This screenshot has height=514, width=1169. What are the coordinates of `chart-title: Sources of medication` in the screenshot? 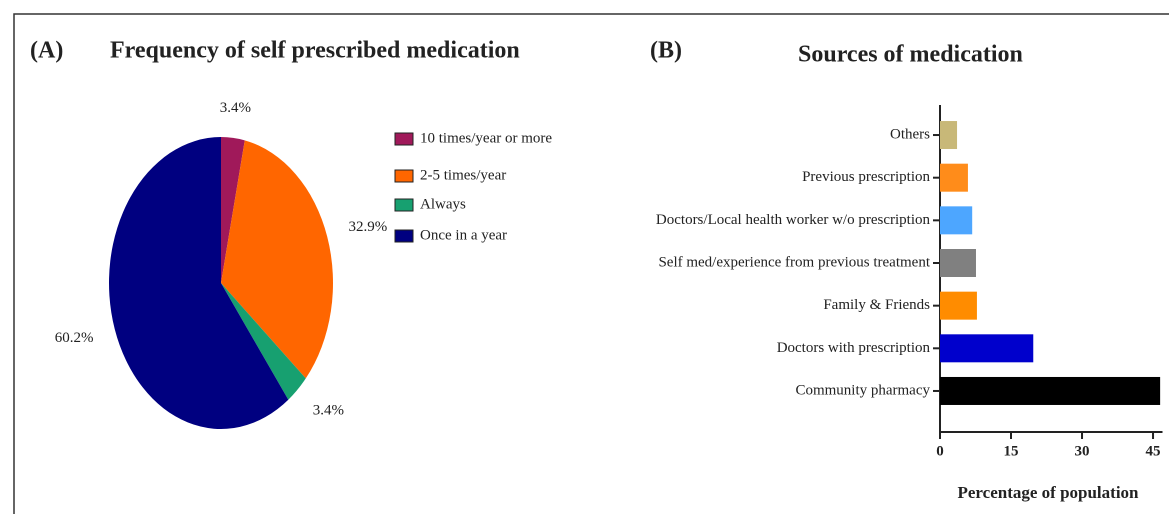 It's located at (910, 55).